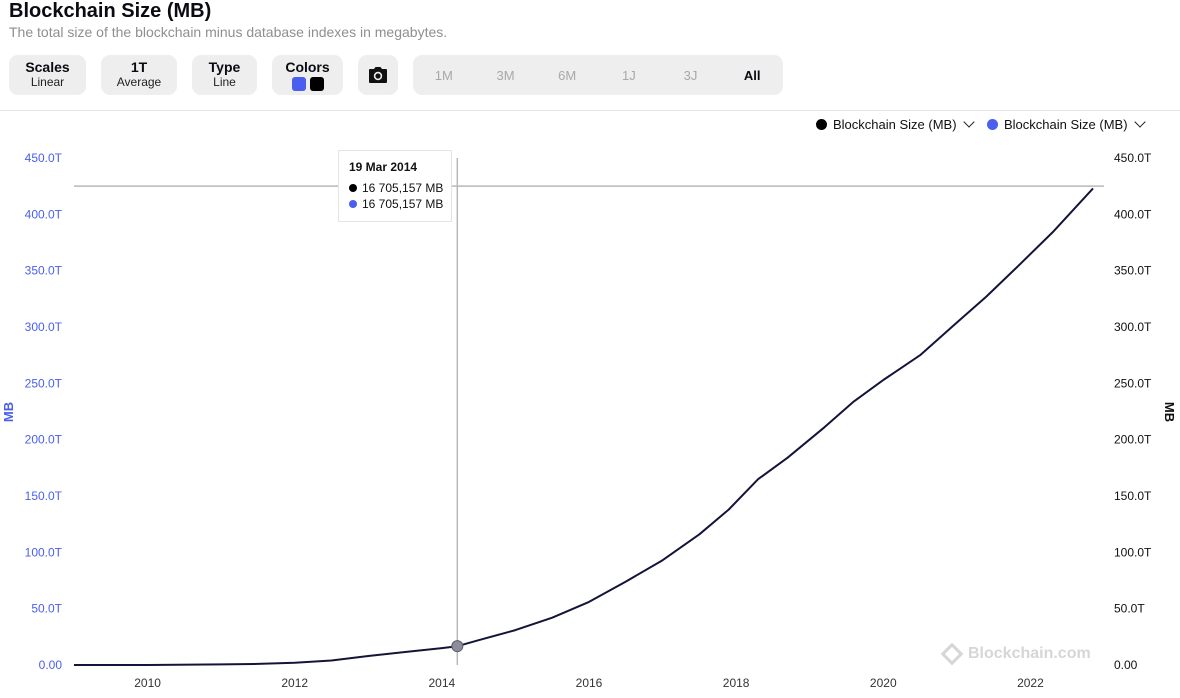 The width and height of the screenshot is (1180, 698). I want to click on type-value: Line, so click(224, 82).